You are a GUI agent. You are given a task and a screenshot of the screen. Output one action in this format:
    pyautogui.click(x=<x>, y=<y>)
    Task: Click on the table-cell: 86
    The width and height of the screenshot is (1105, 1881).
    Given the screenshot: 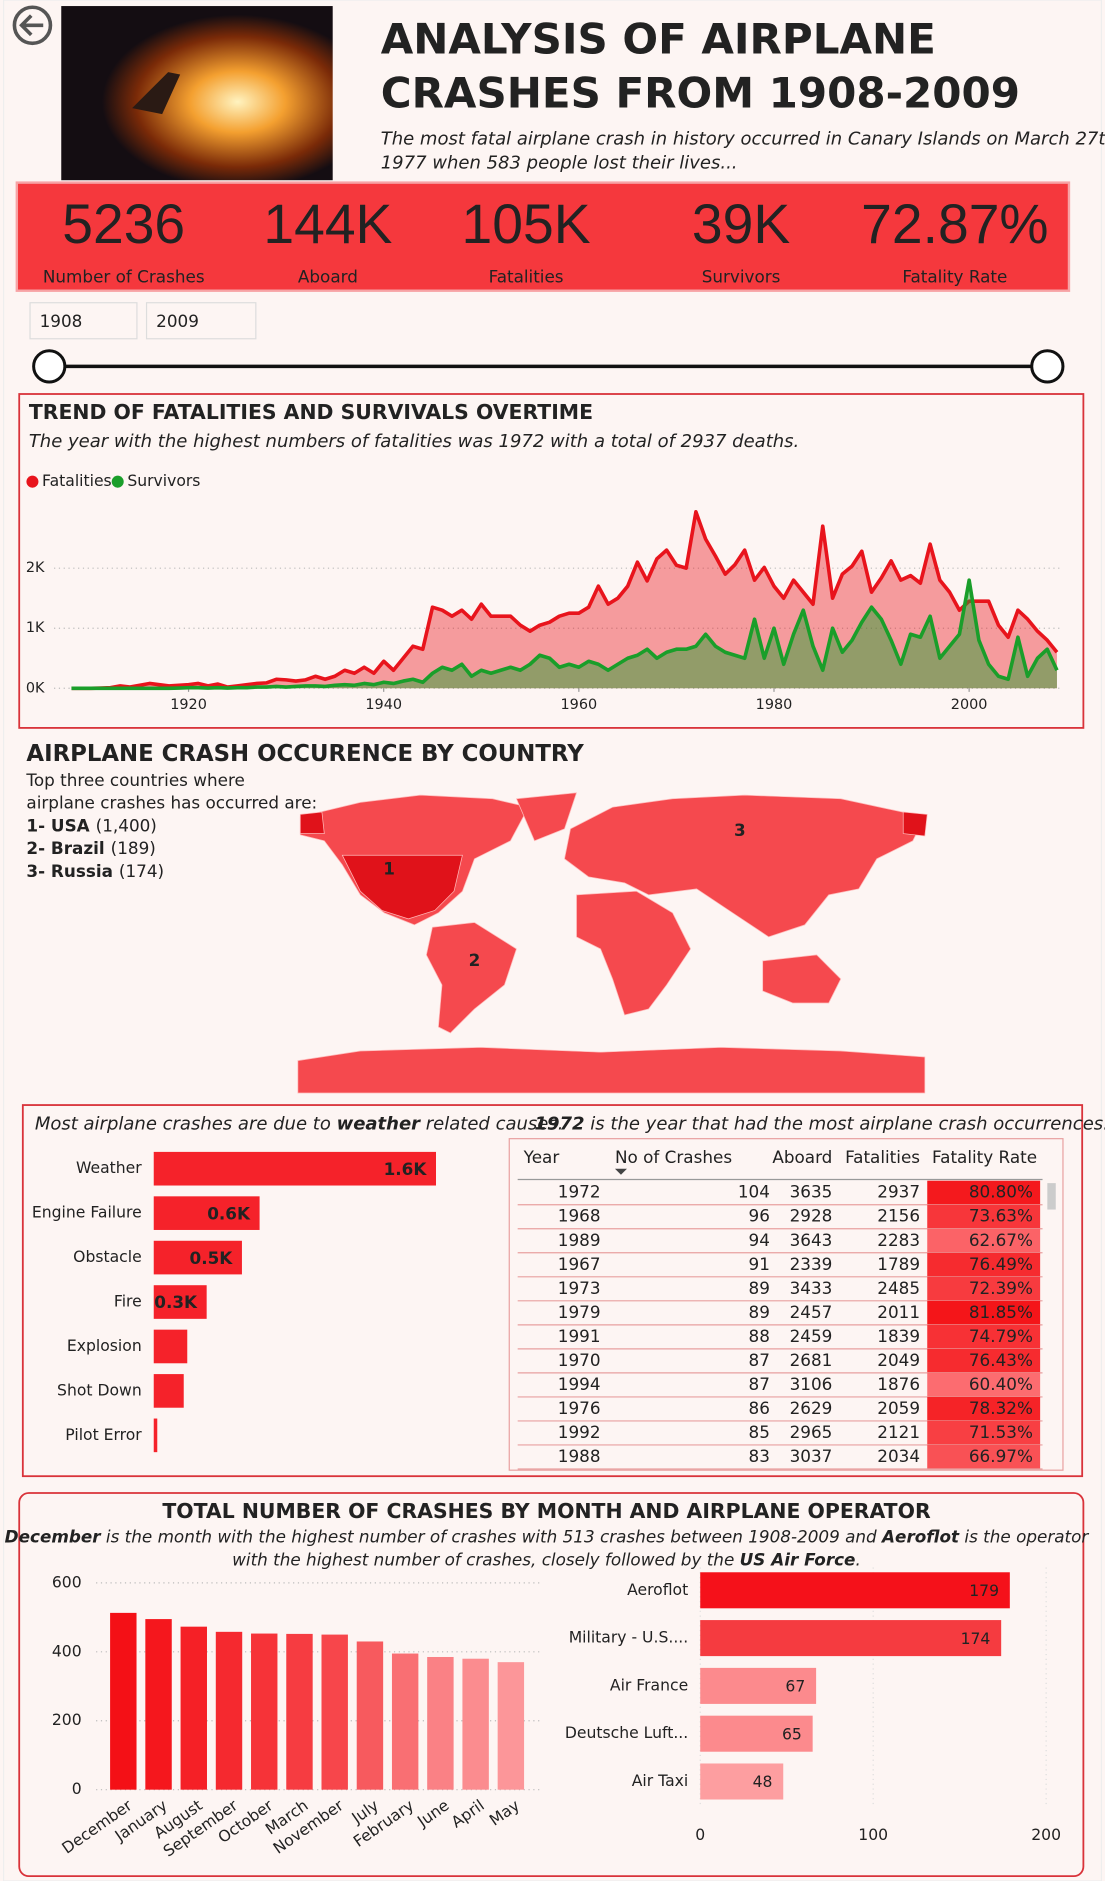 What is the action you would take?
    pyautogui.click(x=759, y=1408)
    